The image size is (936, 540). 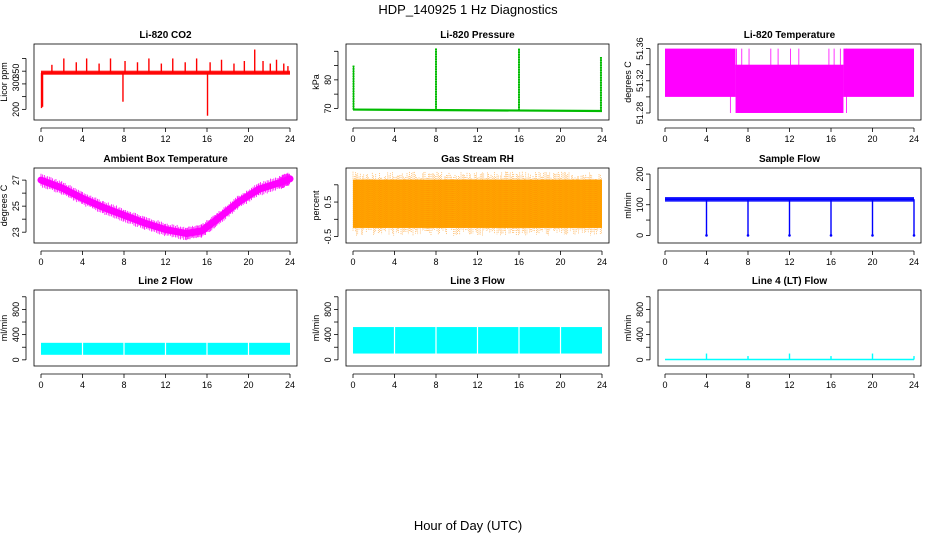 I want to click on figure-title: HDP_140925 1 Hz Diagnostics, so click(x=468, y=9).